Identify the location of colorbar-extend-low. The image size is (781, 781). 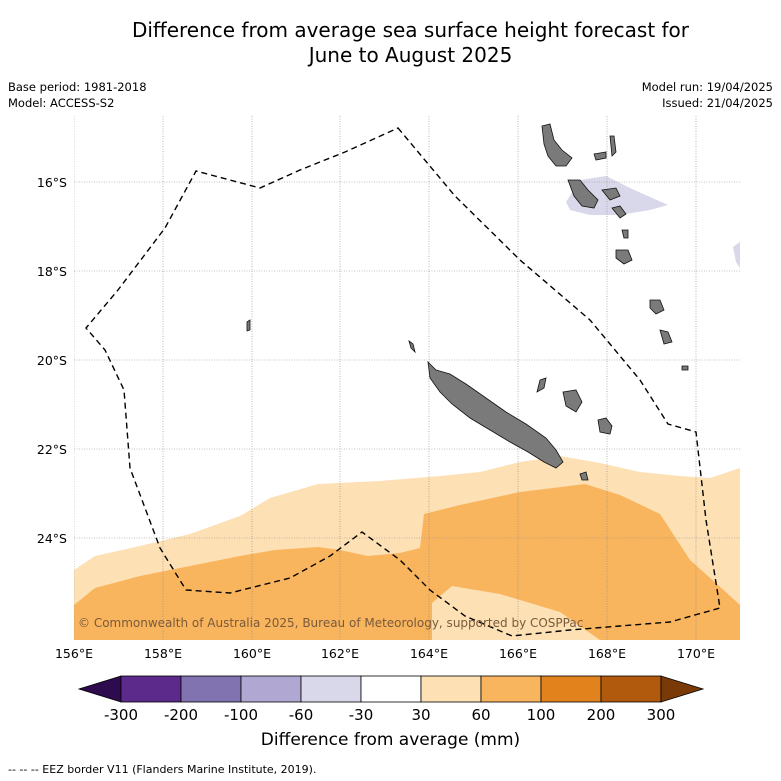
(99, 689).